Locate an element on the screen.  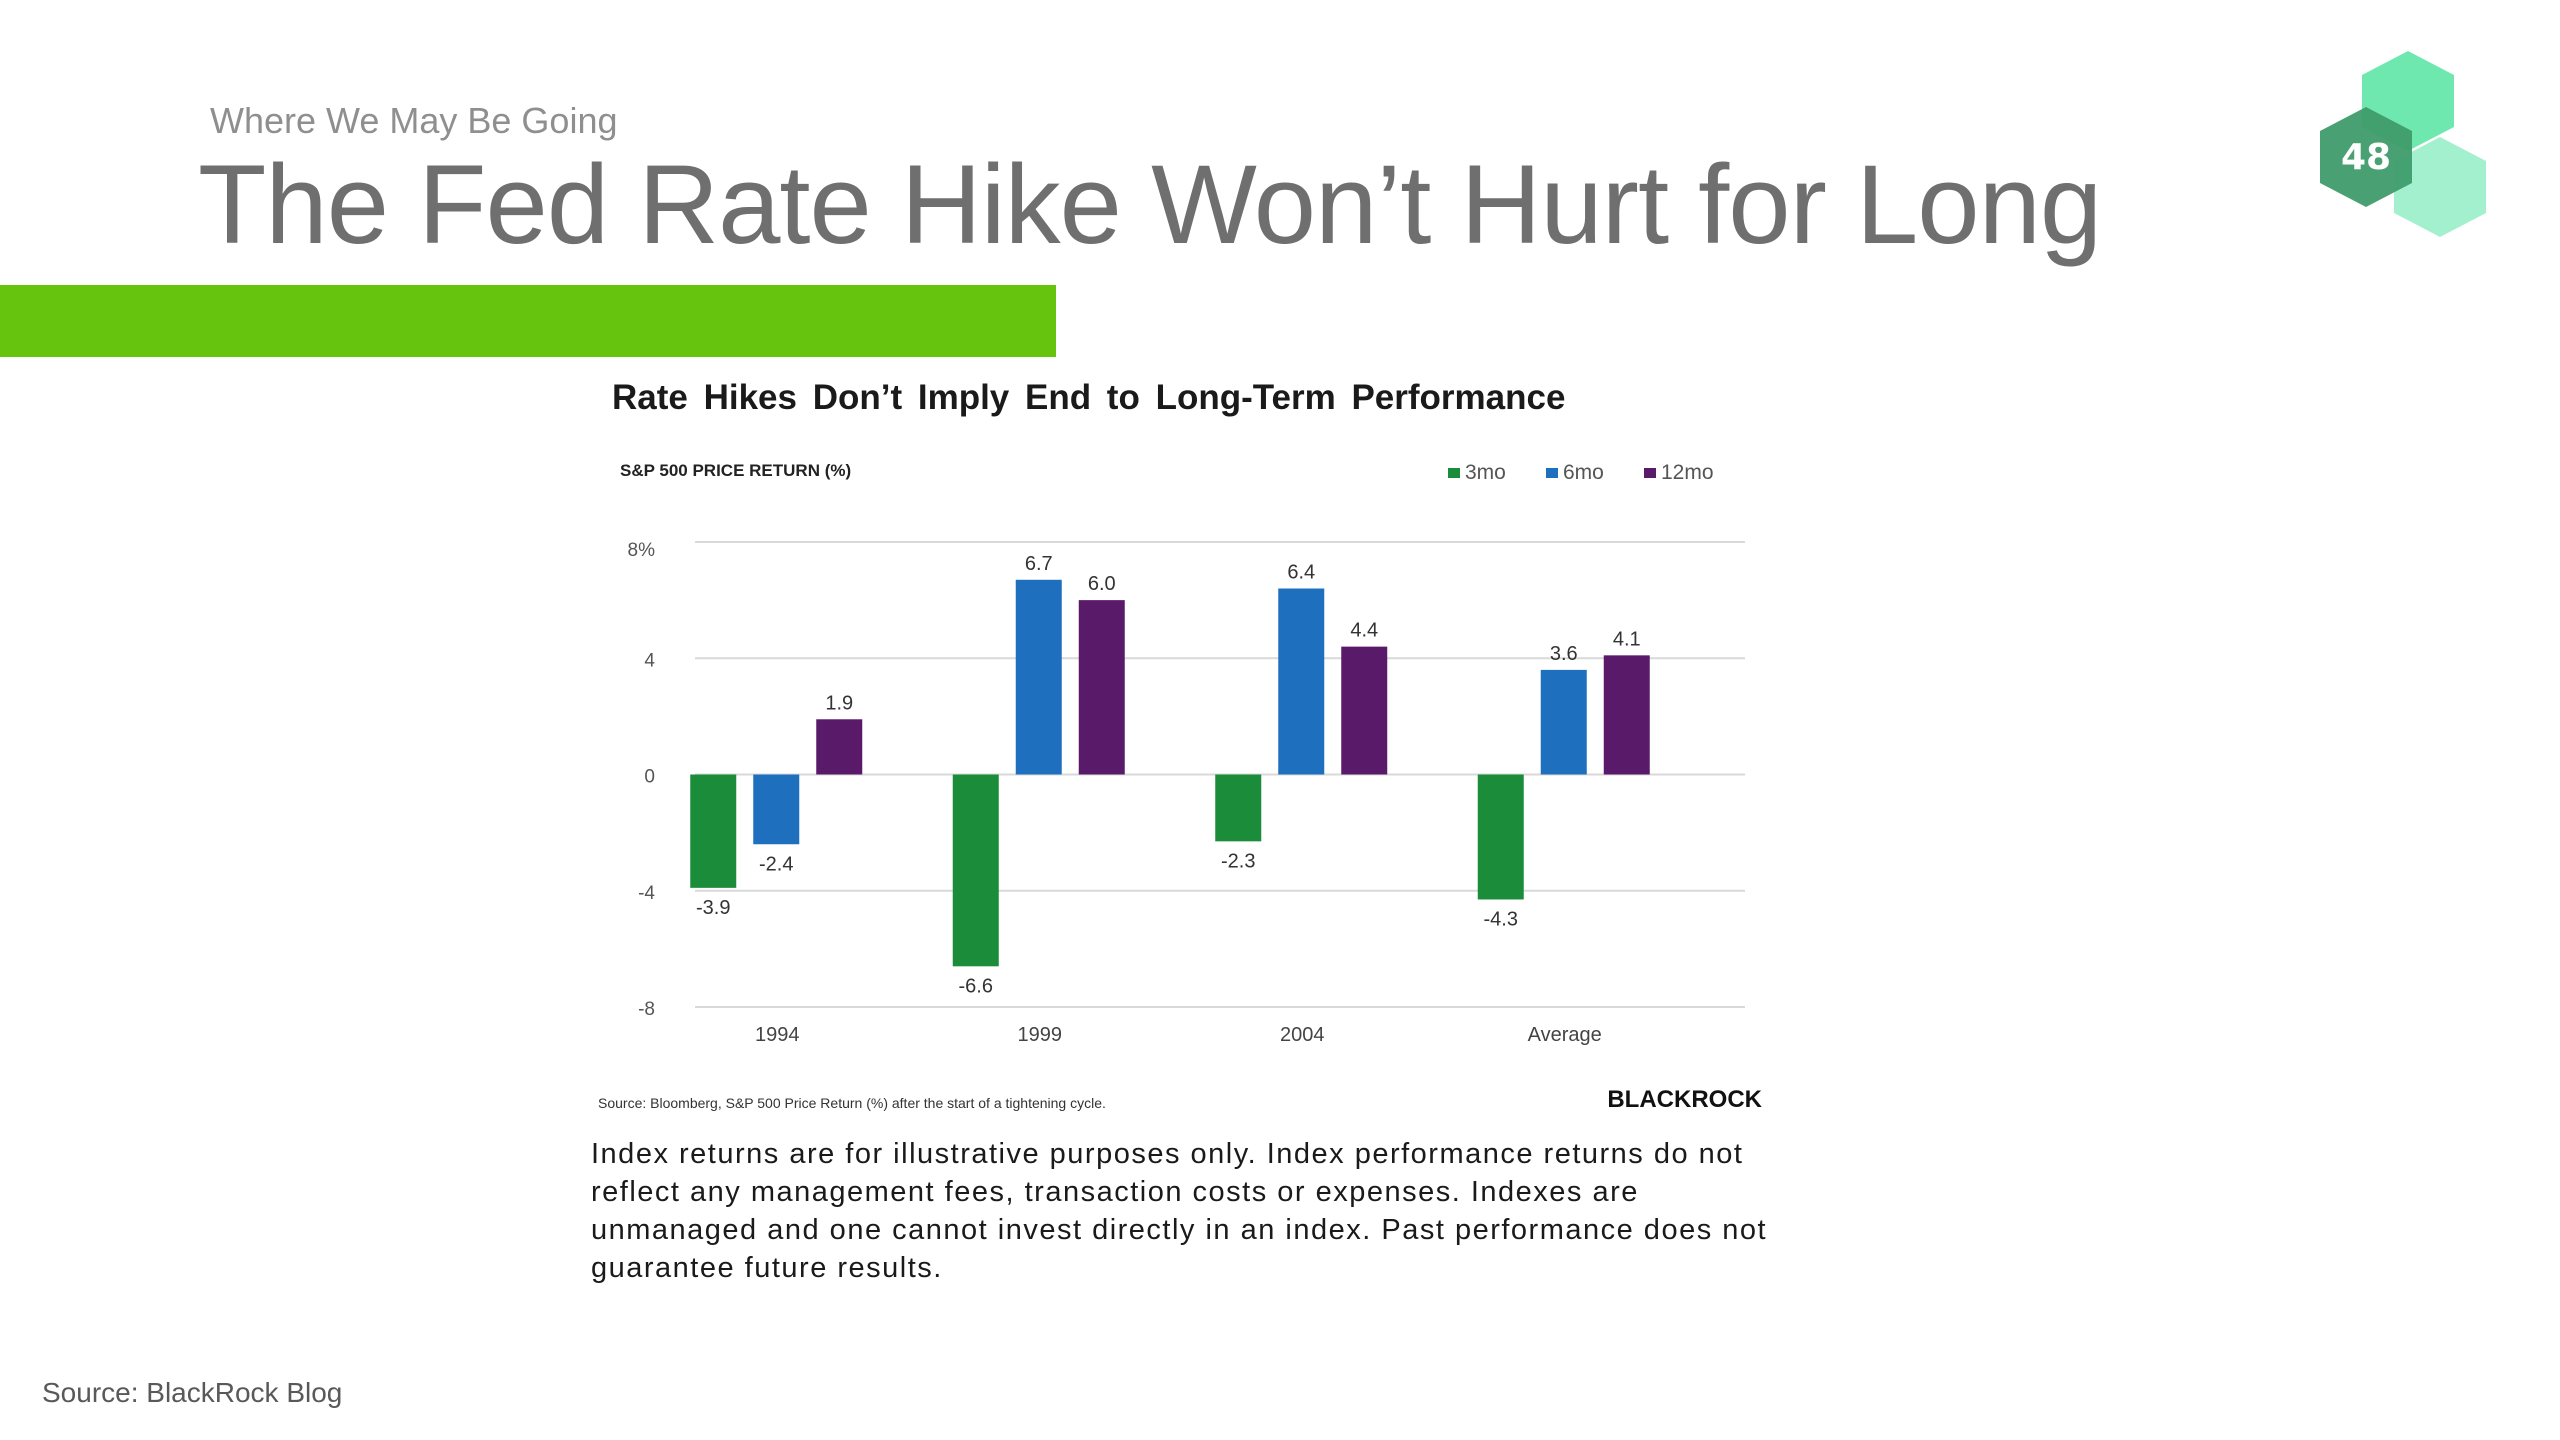
y-tick-label: 8% is located at coordinates (642, 550).